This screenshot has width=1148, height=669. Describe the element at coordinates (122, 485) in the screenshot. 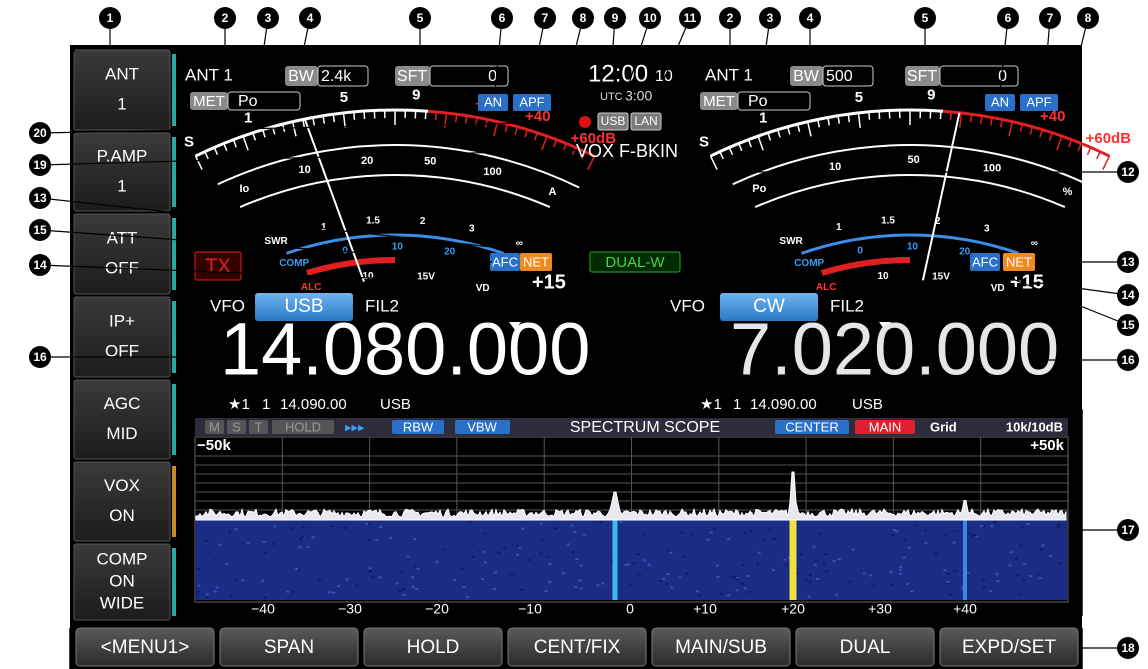

I see `side-button-label: VOX` at that location.